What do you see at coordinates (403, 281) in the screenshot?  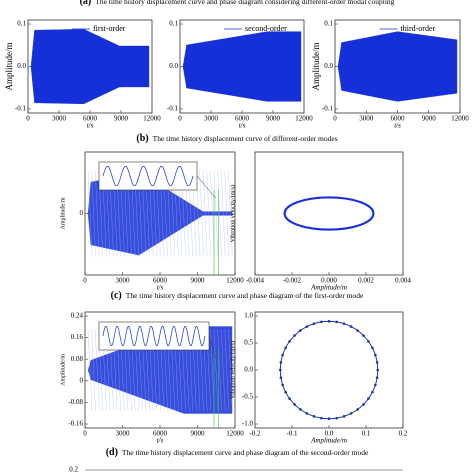 I see `x-tick-label: 0.004` at bounding box center [403, 281].